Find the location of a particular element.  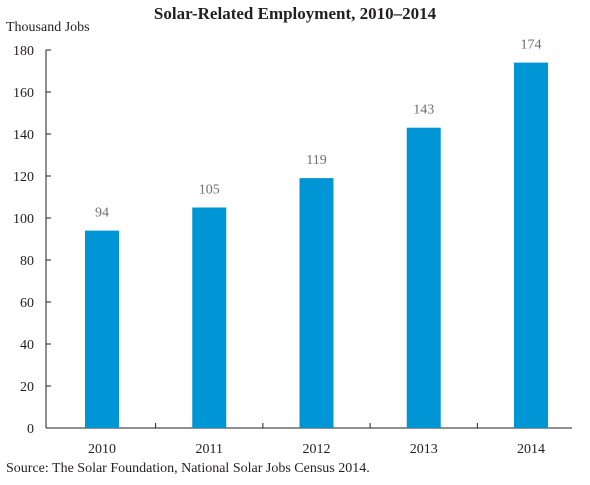

x-tick-label-2012: 2012 is located at coordinates (317, 449).